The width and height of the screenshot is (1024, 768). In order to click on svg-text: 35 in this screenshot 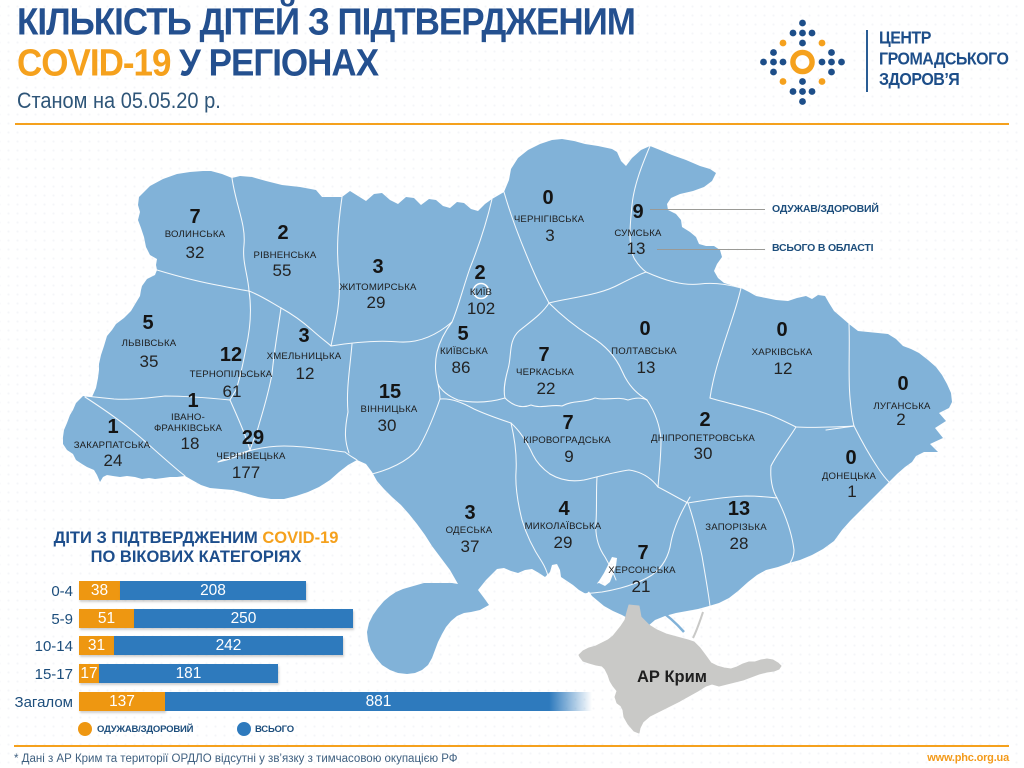, I will do `click(149, 361)`.